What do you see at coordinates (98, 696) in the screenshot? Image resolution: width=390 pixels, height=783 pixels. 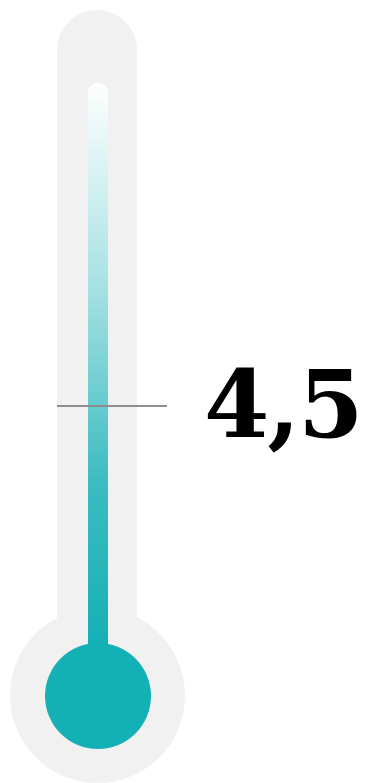 I see `thermometer-bulb` at bounding box center [98, 696].